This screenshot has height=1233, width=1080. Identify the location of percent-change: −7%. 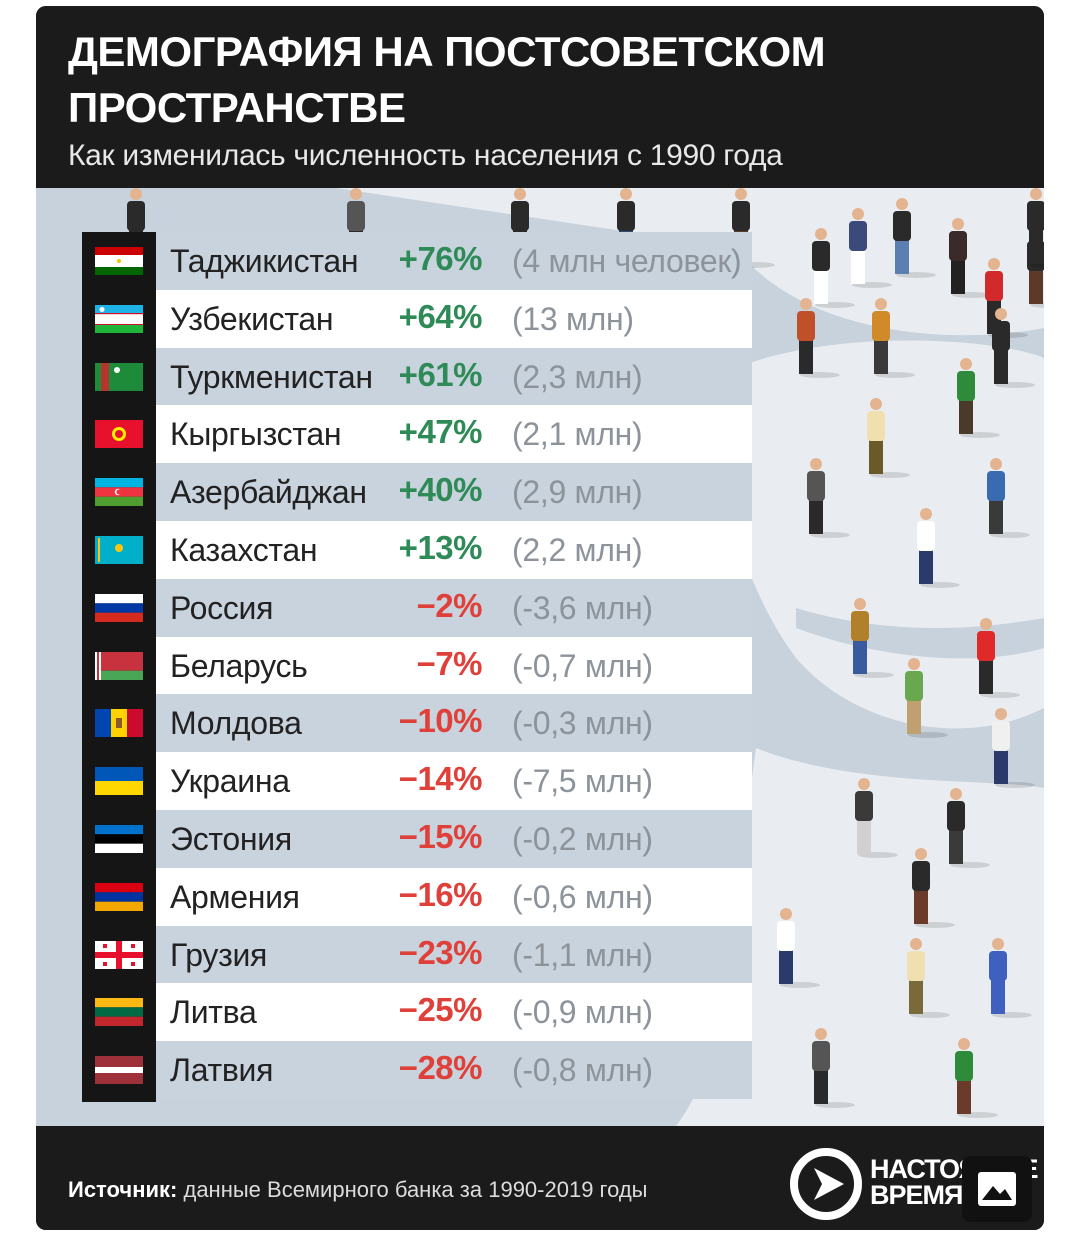
(449, 663).